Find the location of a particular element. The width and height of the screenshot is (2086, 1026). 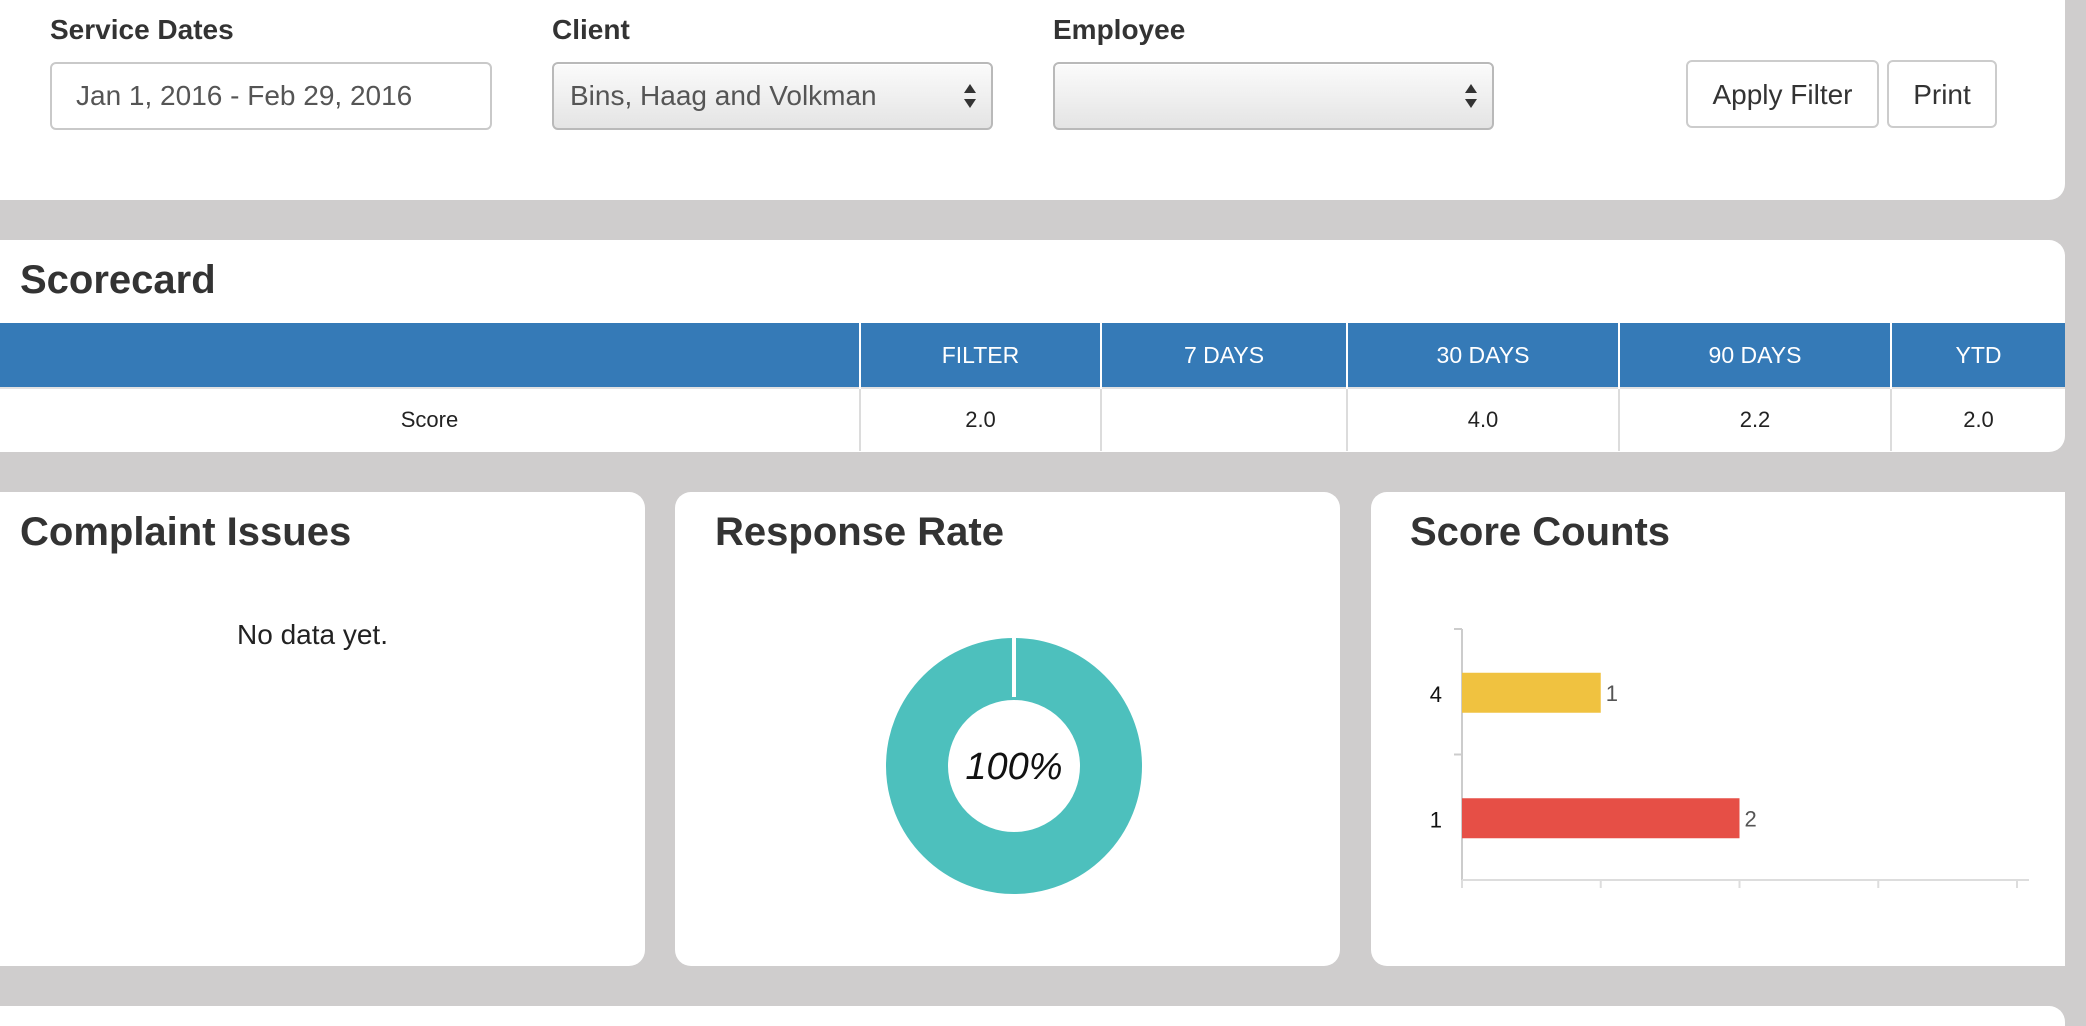

next-panel-edge is located at coordinates (1032, 1016).